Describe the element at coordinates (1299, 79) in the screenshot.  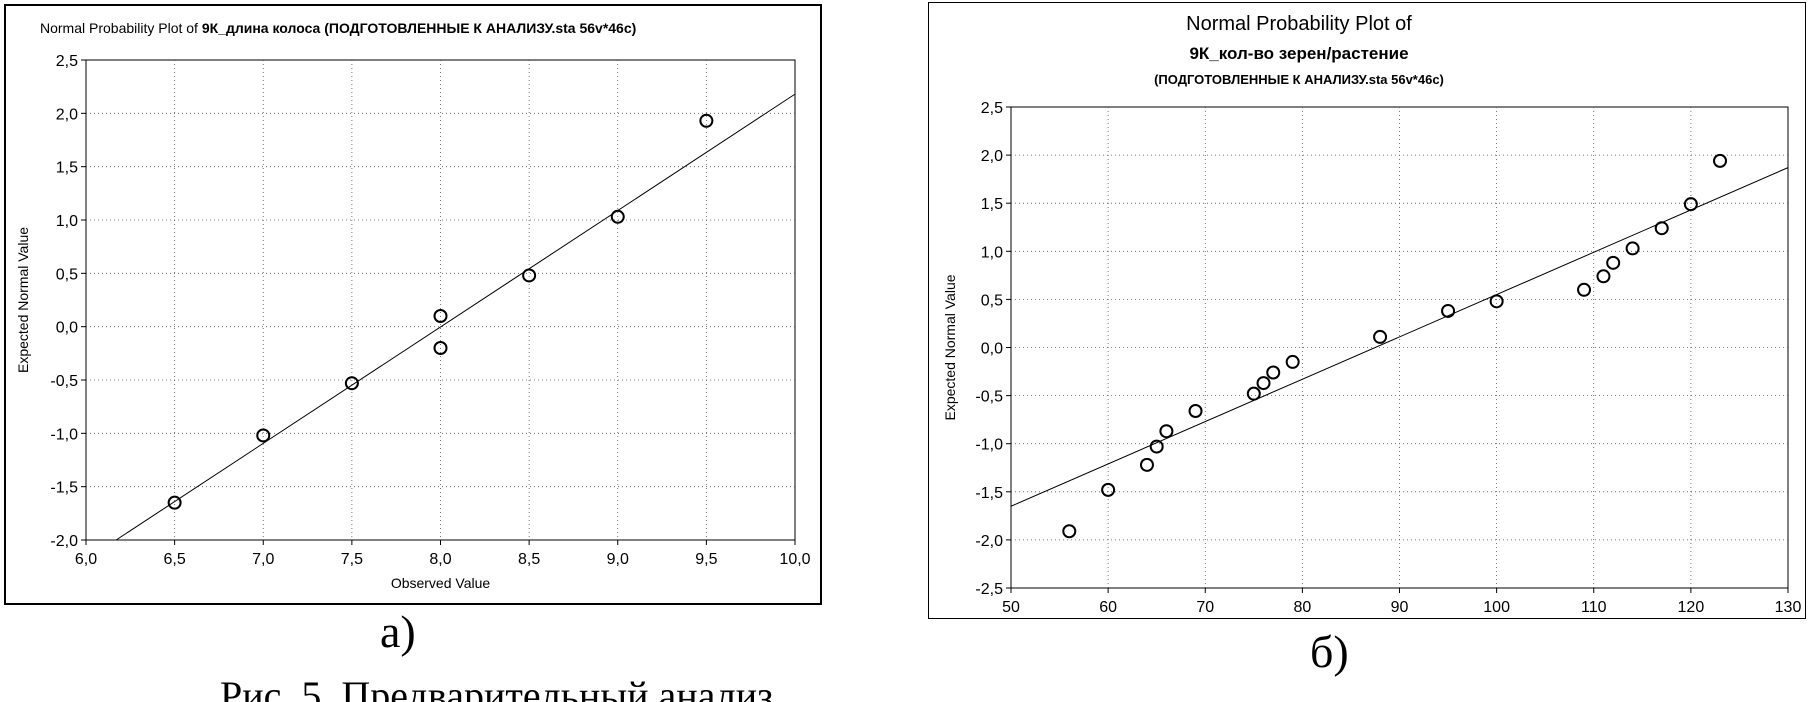
I see `chart-b-title-line3: (ПОДГОТОВЛЕННЫЕ К АНАЛИЗУ.sta 56v*46c)` at that location.